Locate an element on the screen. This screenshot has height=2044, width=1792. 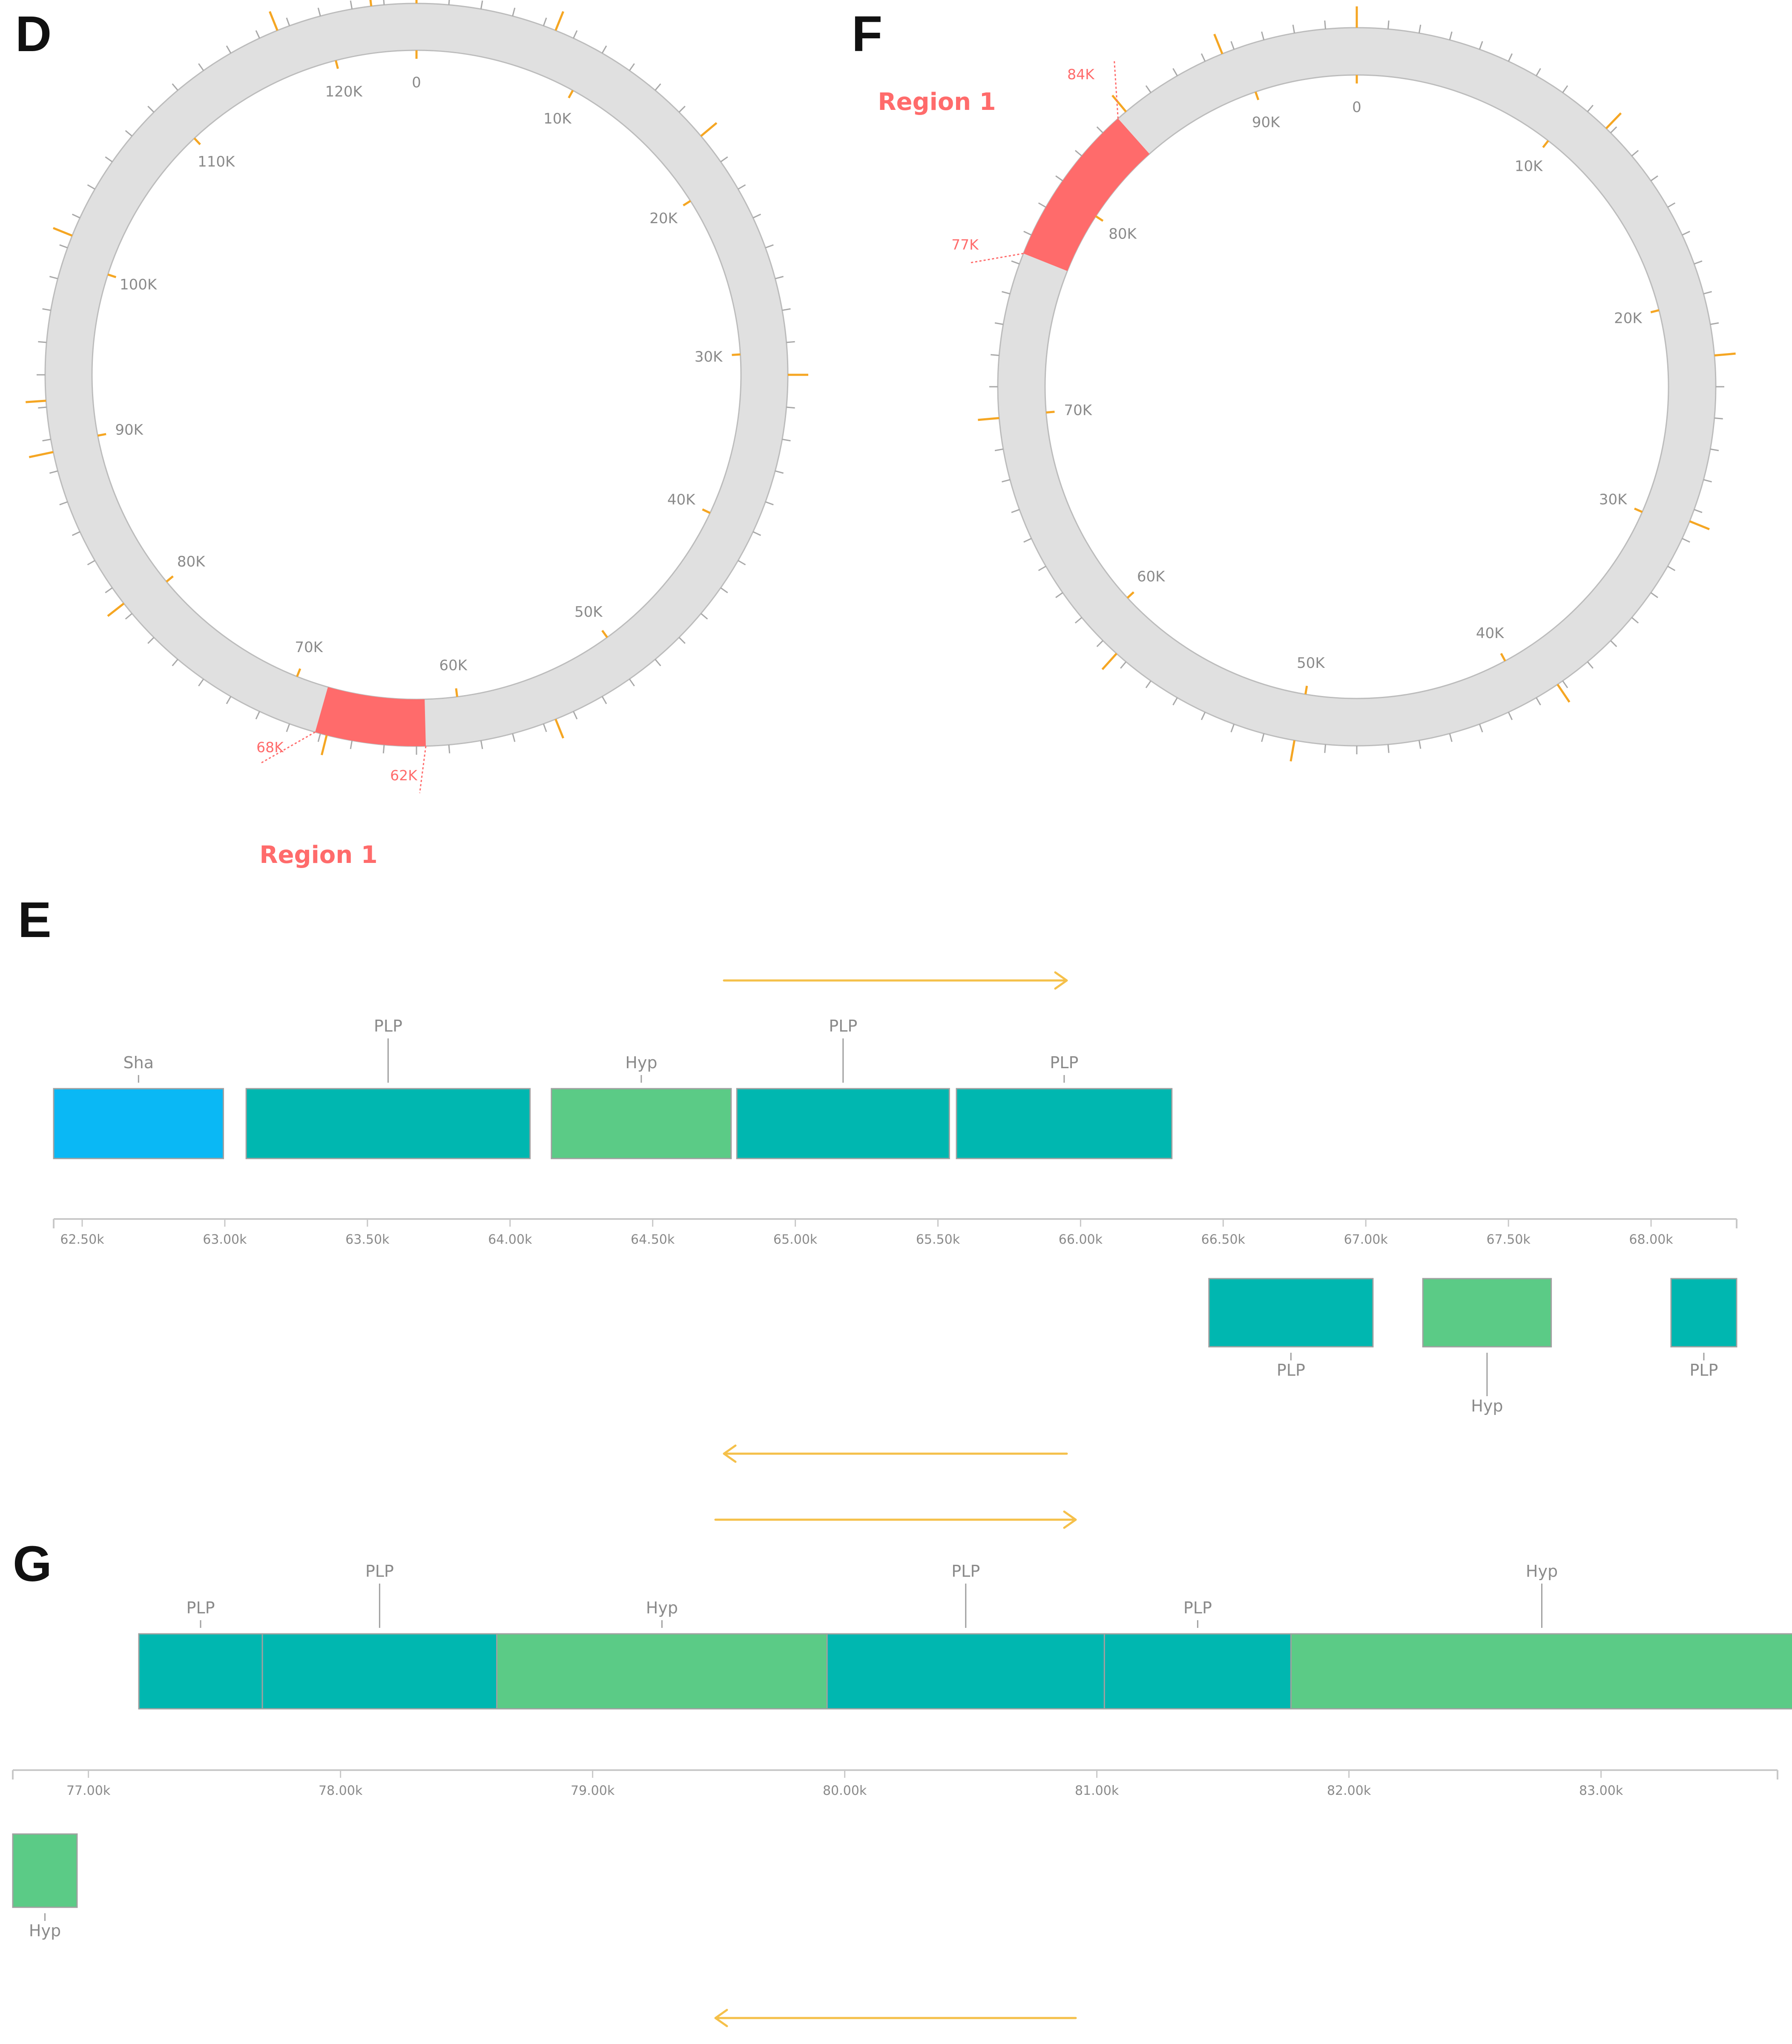
g-axis-tick-label: 78.00k is located at coordinates (341, 1790).